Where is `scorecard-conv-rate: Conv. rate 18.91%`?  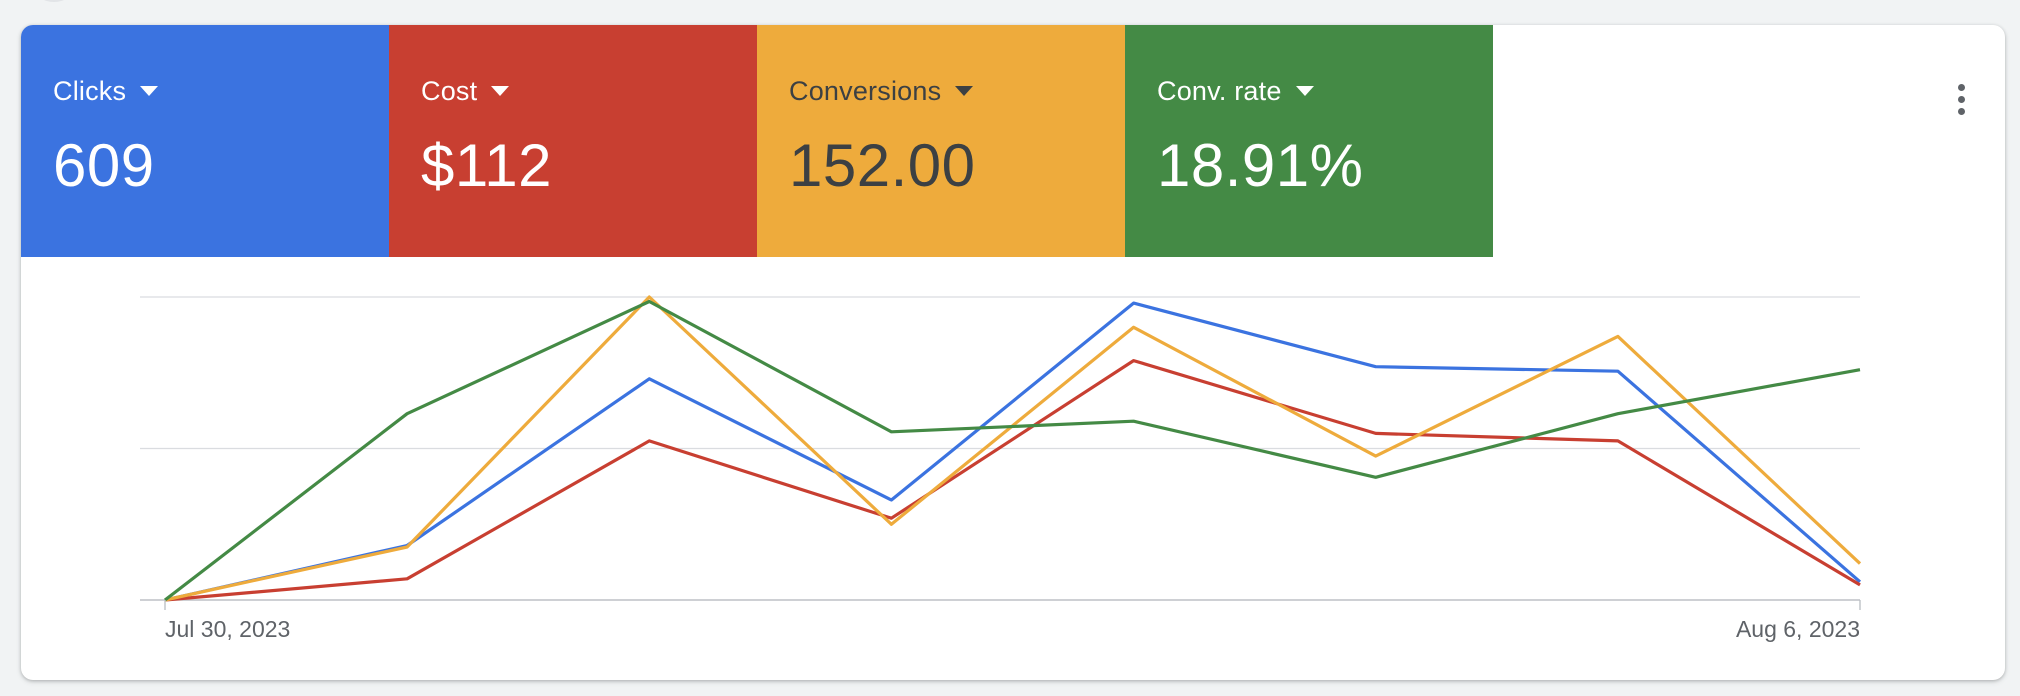 scorecard-conv-rate: Conv. rate 18.91% is located at coordinates (1309, 141).